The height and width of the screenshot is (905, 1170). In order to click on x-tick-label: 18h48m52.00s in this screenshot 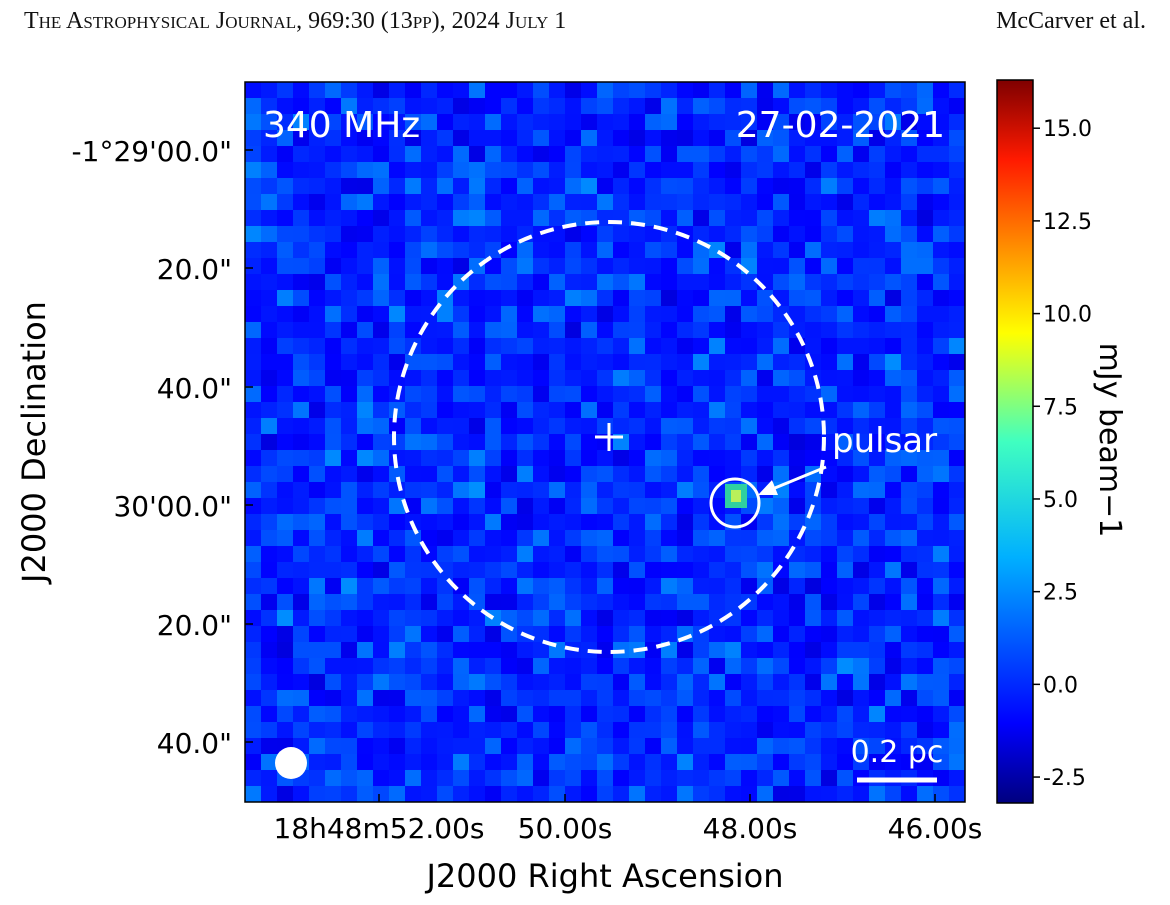, I will do `click(378, 828)`.